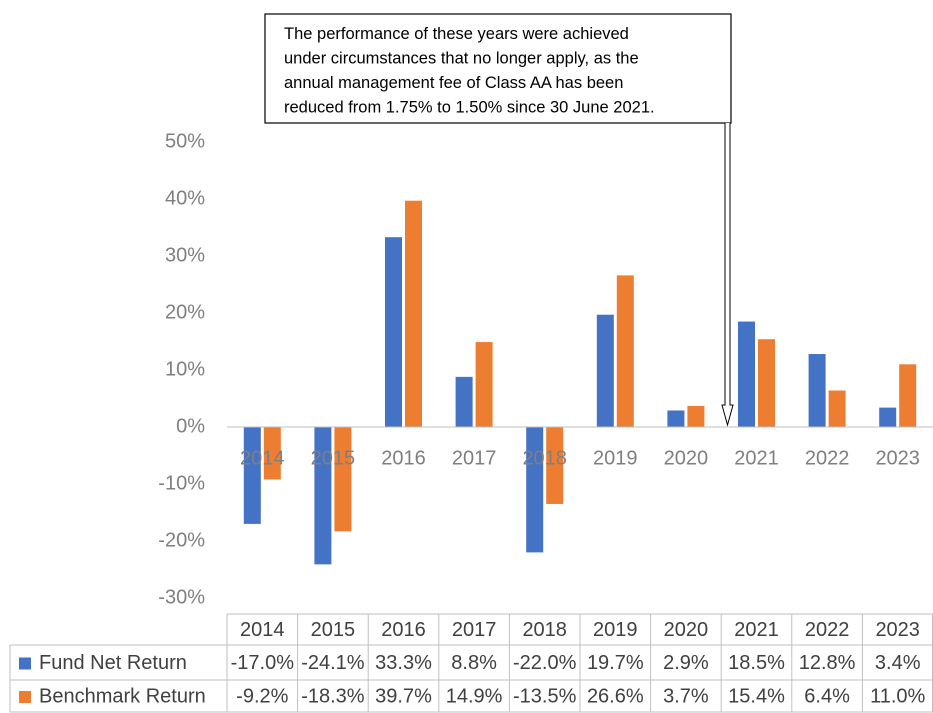 The width and height of the screenshot is (933, 713). Describe the element at coordinates (185, 369) in the screenshot. I see `y-tick-label: 10%` at that location.